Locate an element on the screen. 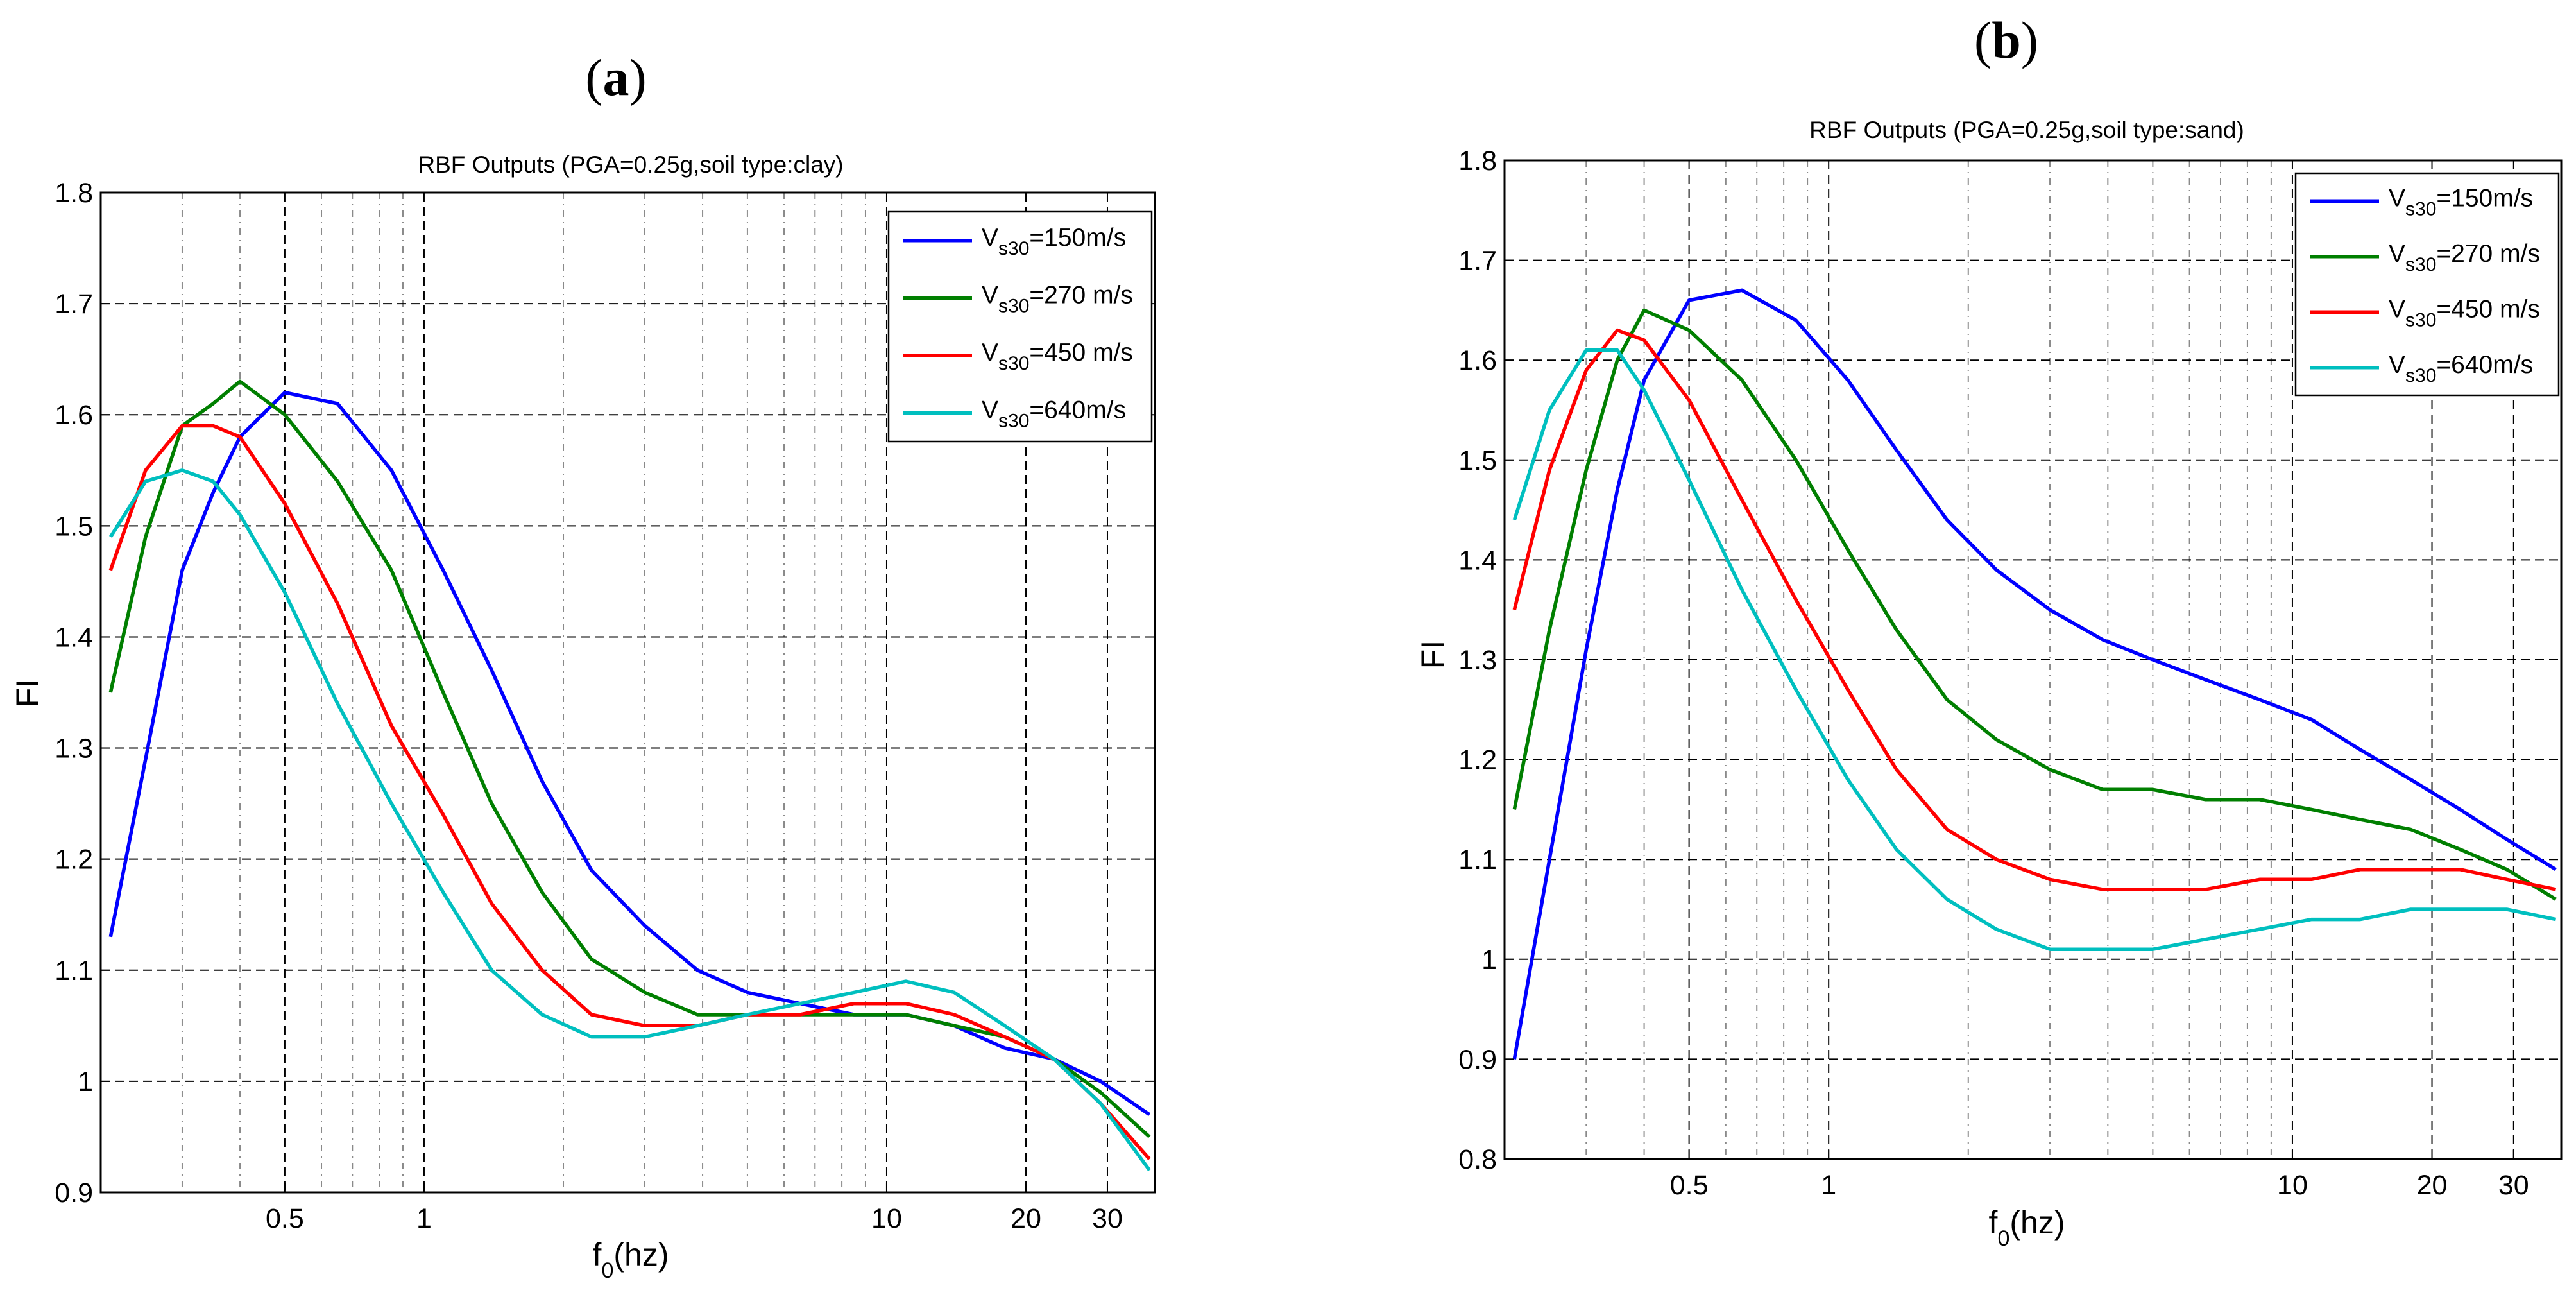 The height and width of the screenshot is (1297, 2576). panel-label-a-letter: a is located at coordinates (616, 77).